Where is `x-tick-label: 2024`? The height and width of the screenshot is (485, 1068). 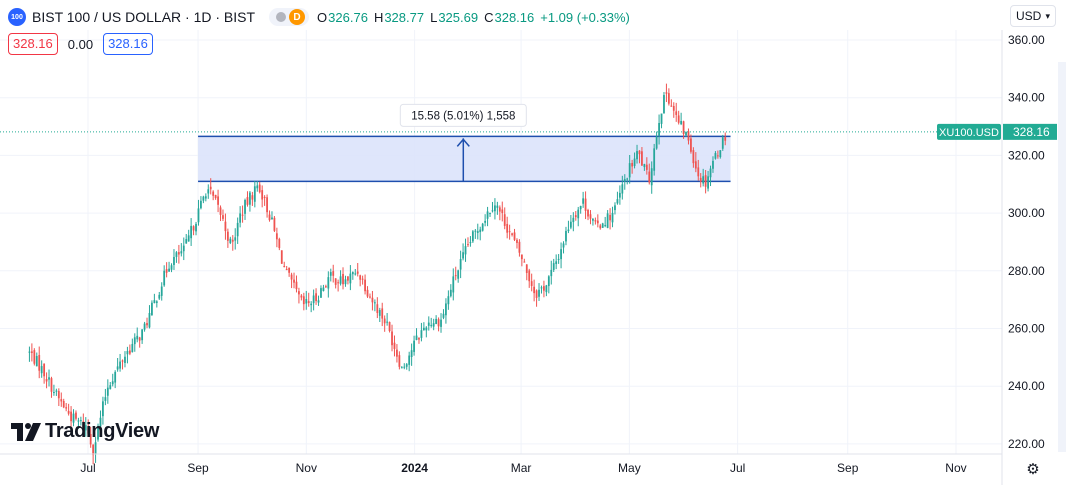 x-tick-label: 2024 is located at coordinates (414, 468).